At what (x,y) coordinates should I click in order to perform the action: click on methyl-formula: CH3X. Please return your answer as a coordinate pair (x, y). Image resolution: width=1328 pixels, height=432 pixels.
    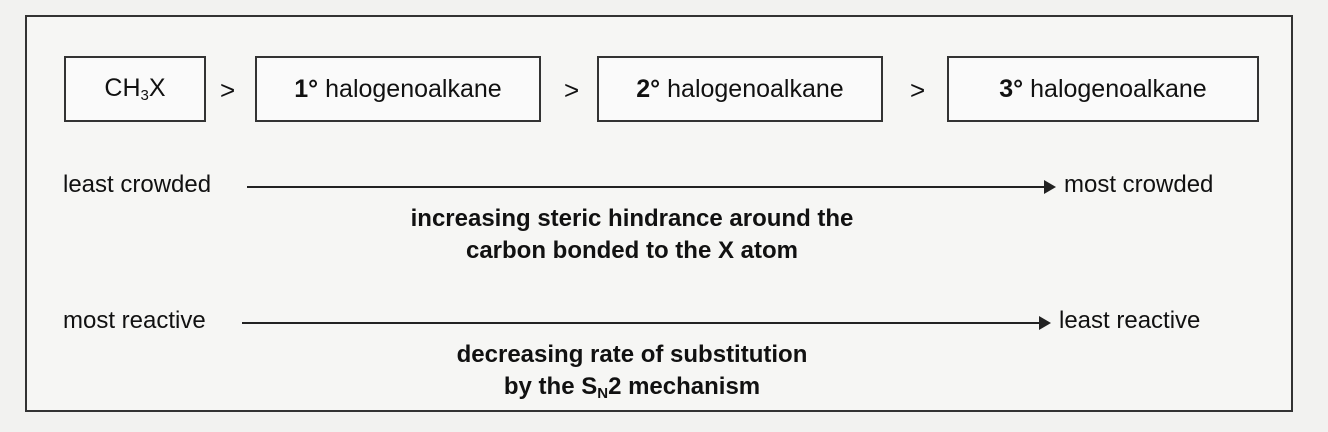
    Looking at the image, I should click on (134, 89).